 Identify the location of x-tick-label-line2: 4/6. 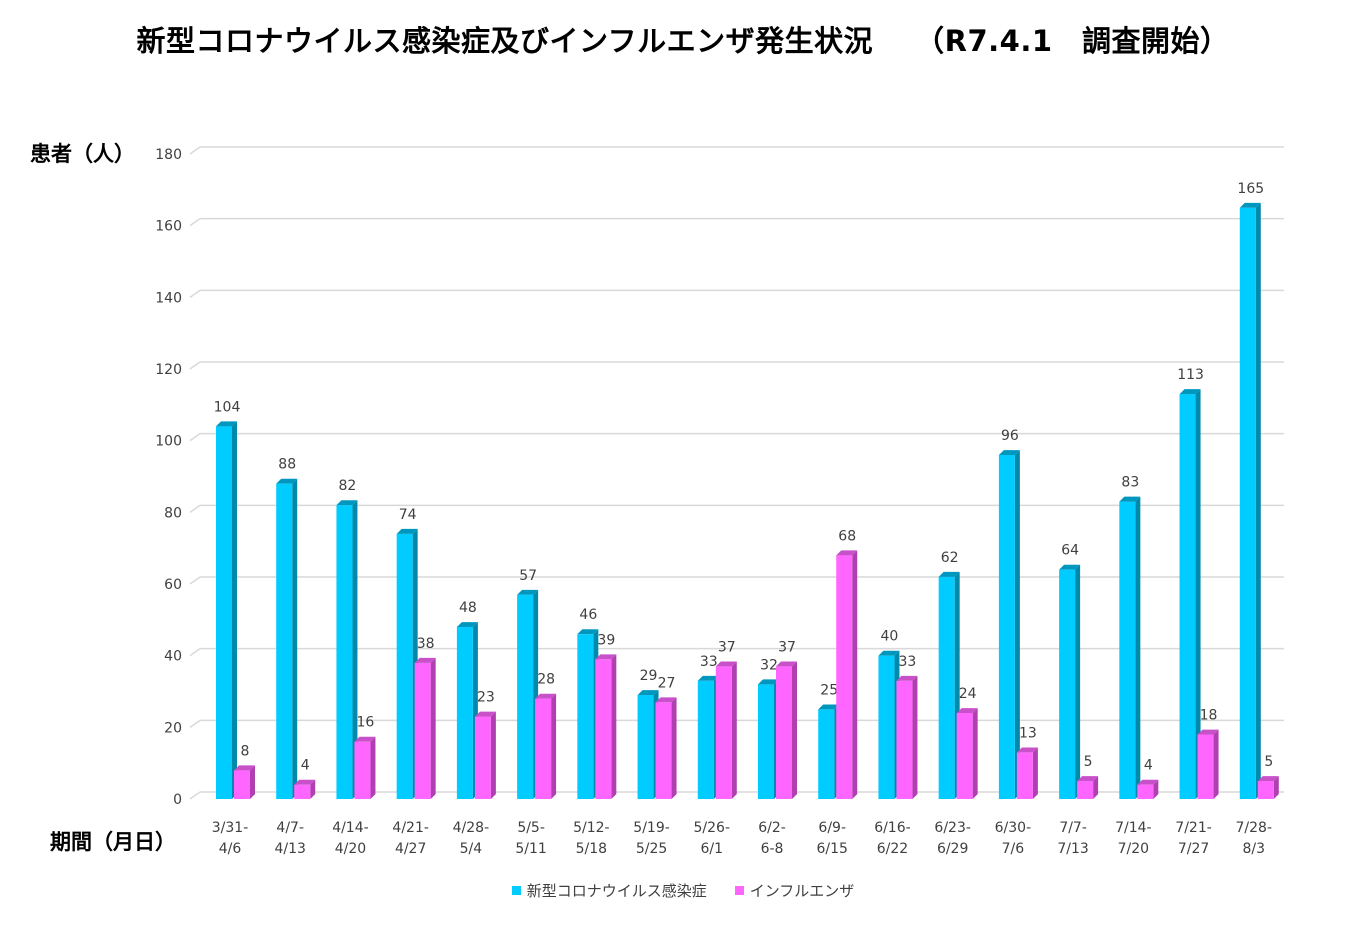
(230, 849).